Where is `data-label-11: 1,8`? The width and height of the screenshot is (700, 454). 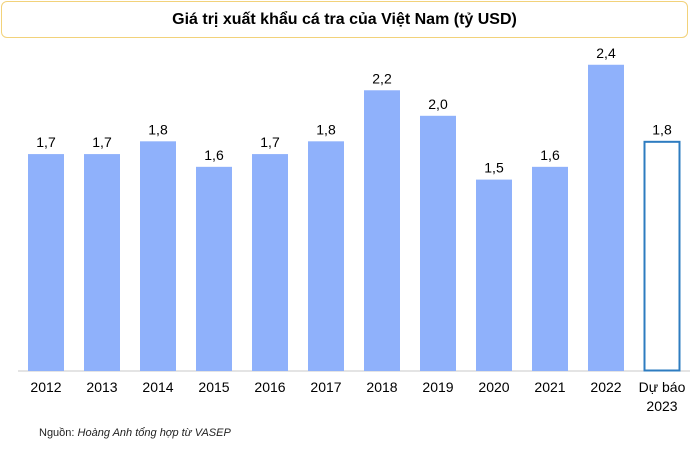
data-label-11: 1,8 is located at coordinates (662, 129).